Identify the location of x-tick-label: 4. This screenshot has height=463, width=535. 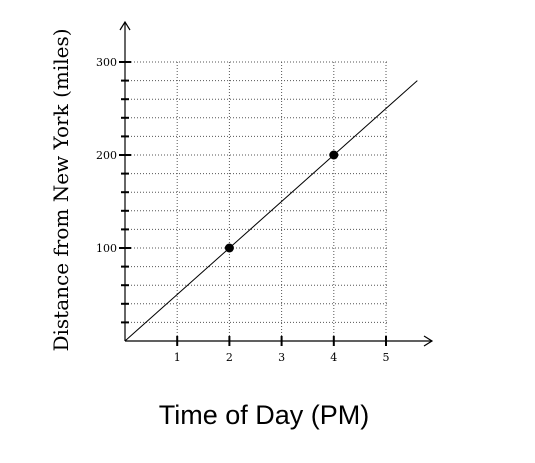
(333, 357).